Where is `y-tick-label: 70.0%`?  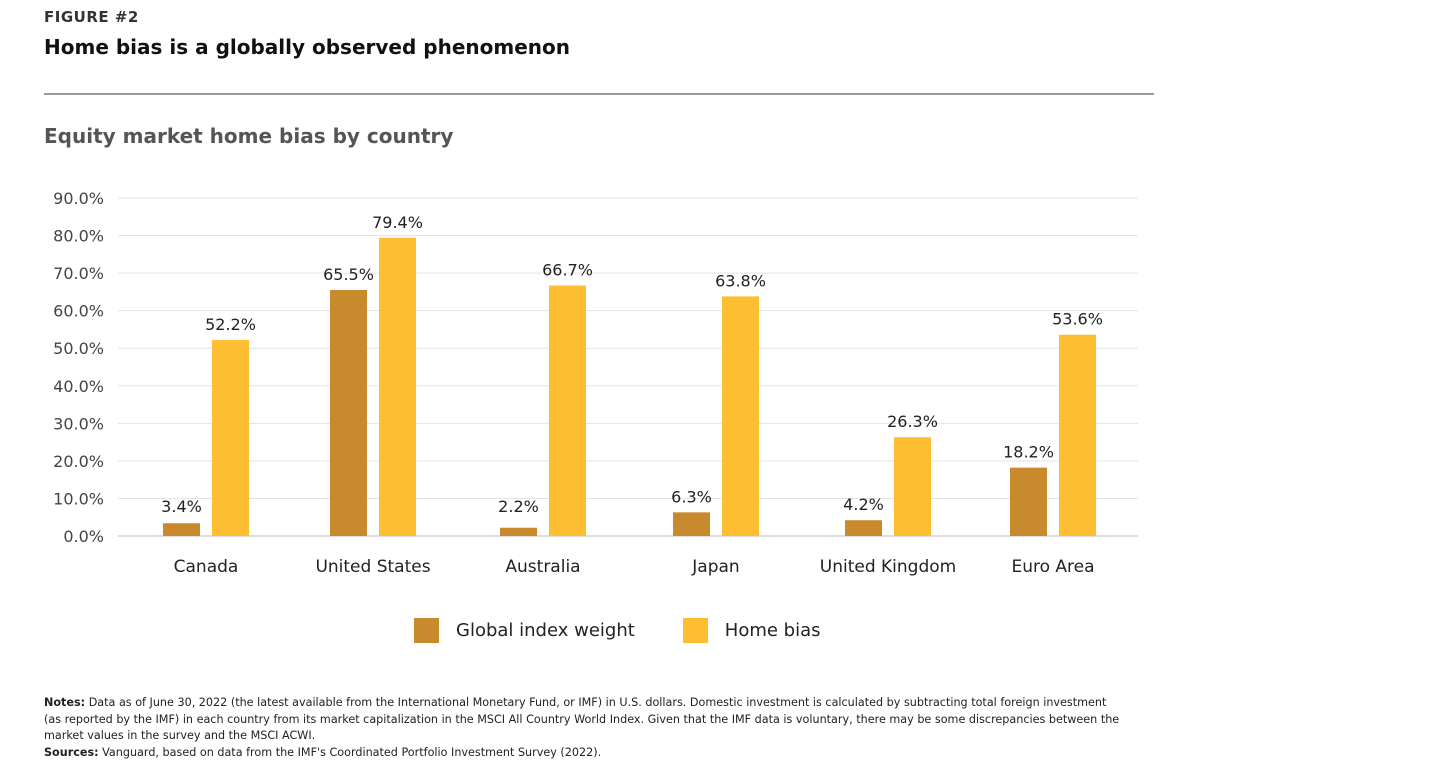 y-tick-label: 70.0% is located at coordinates (78, 273).